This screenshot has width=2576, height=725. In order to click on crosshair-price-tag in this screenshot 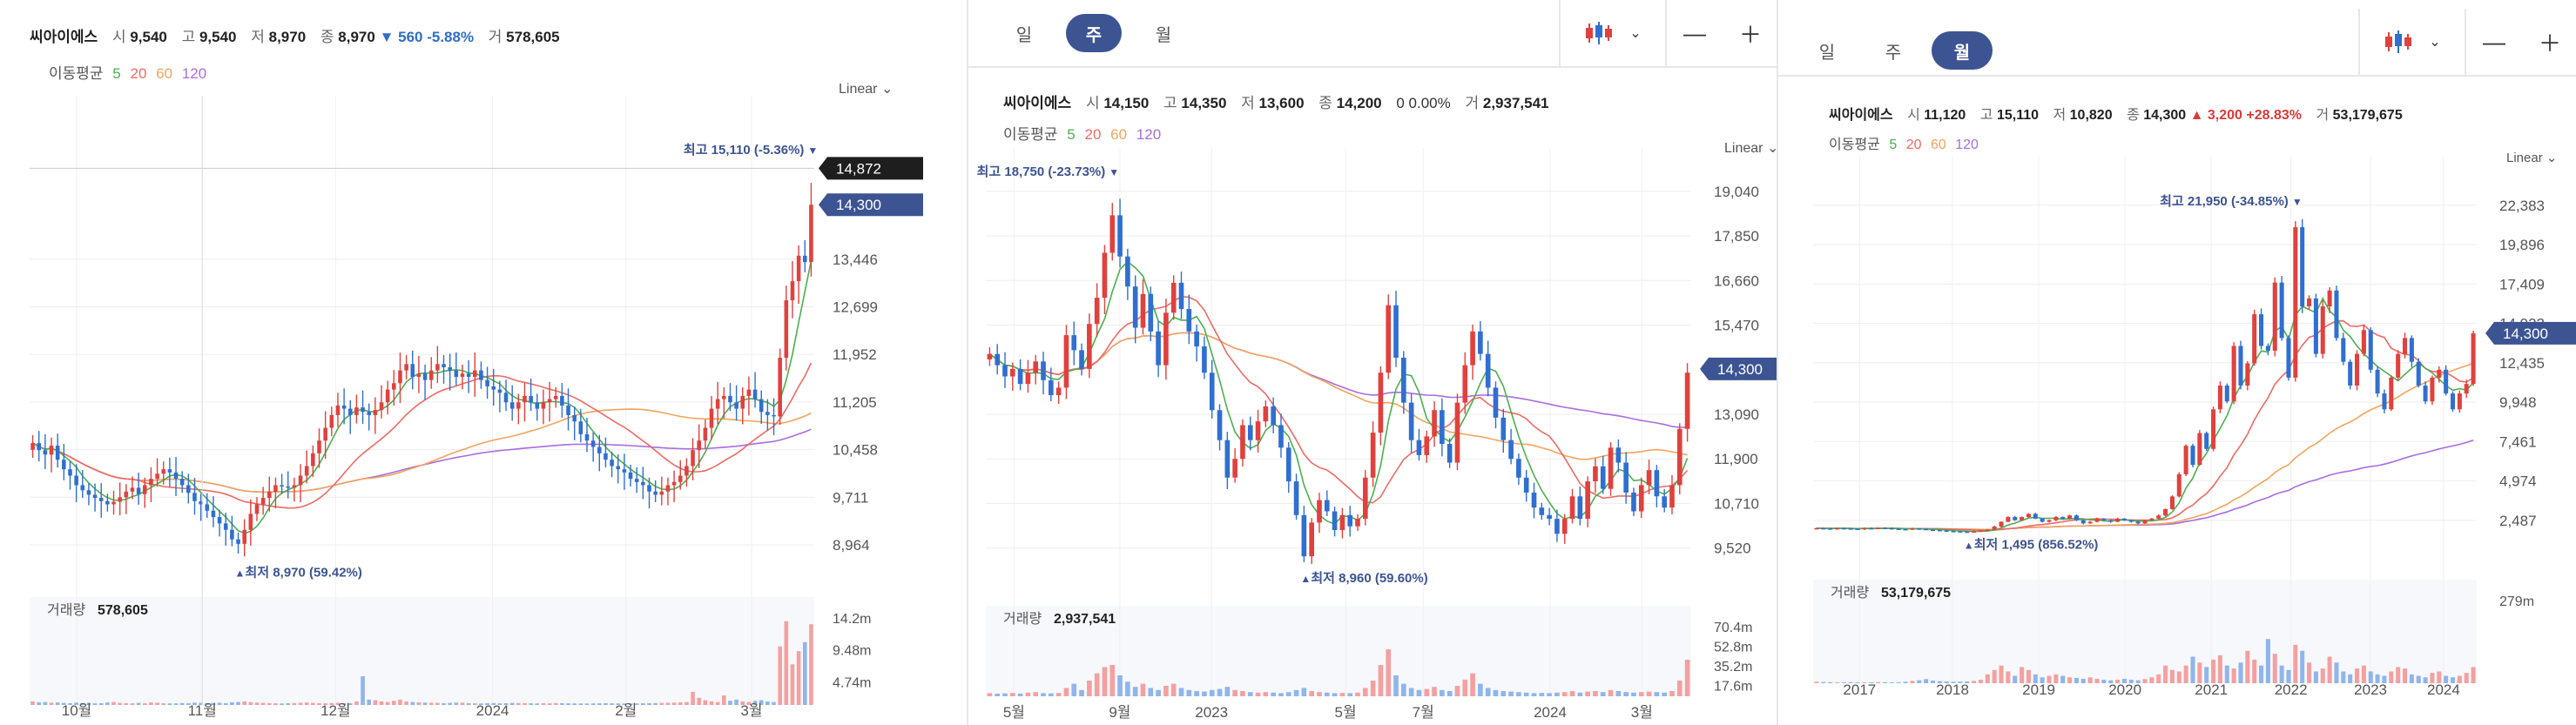, I will do `click(871, 168)`.